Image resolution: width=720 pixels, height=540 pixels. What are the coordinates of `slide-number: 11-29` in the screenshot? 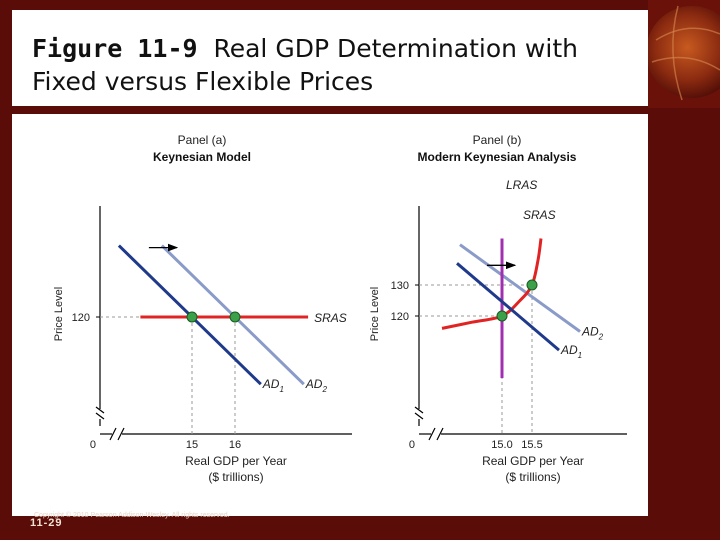 It's located at (46, 523).